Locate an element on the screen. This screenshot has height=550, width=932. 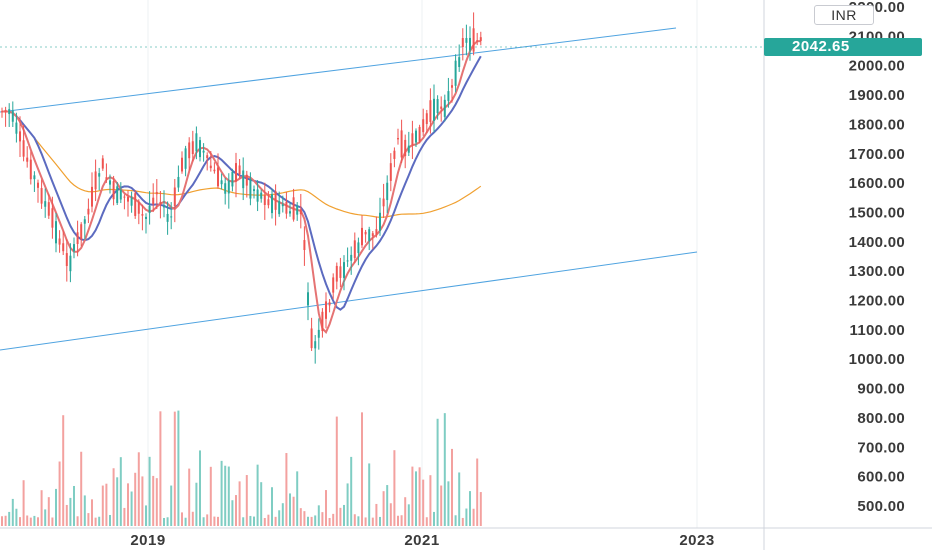
y-tick-label: 600.00 is located at coordinates (881, 477).